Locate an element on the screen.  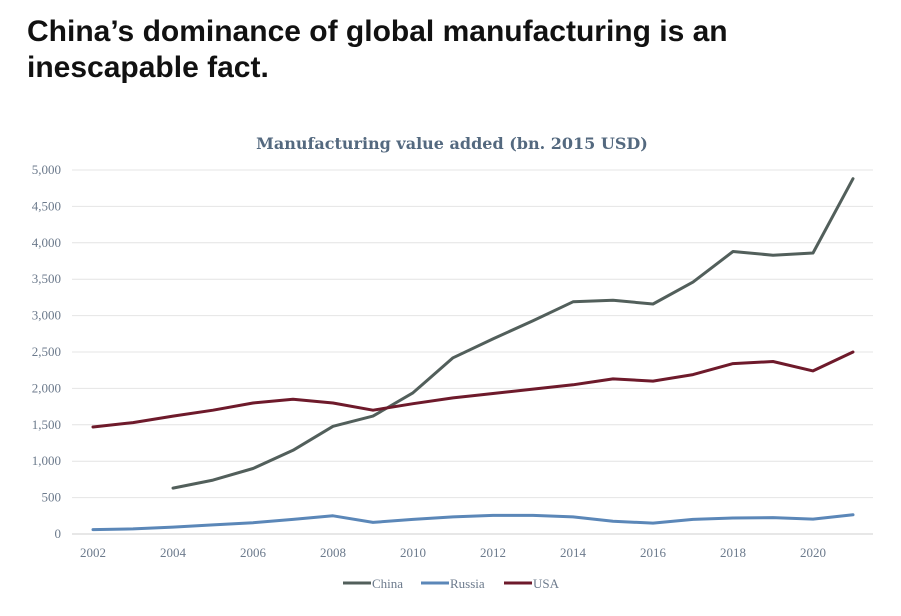
legend-item-russia: Russia is located at coordinates (453, 583).